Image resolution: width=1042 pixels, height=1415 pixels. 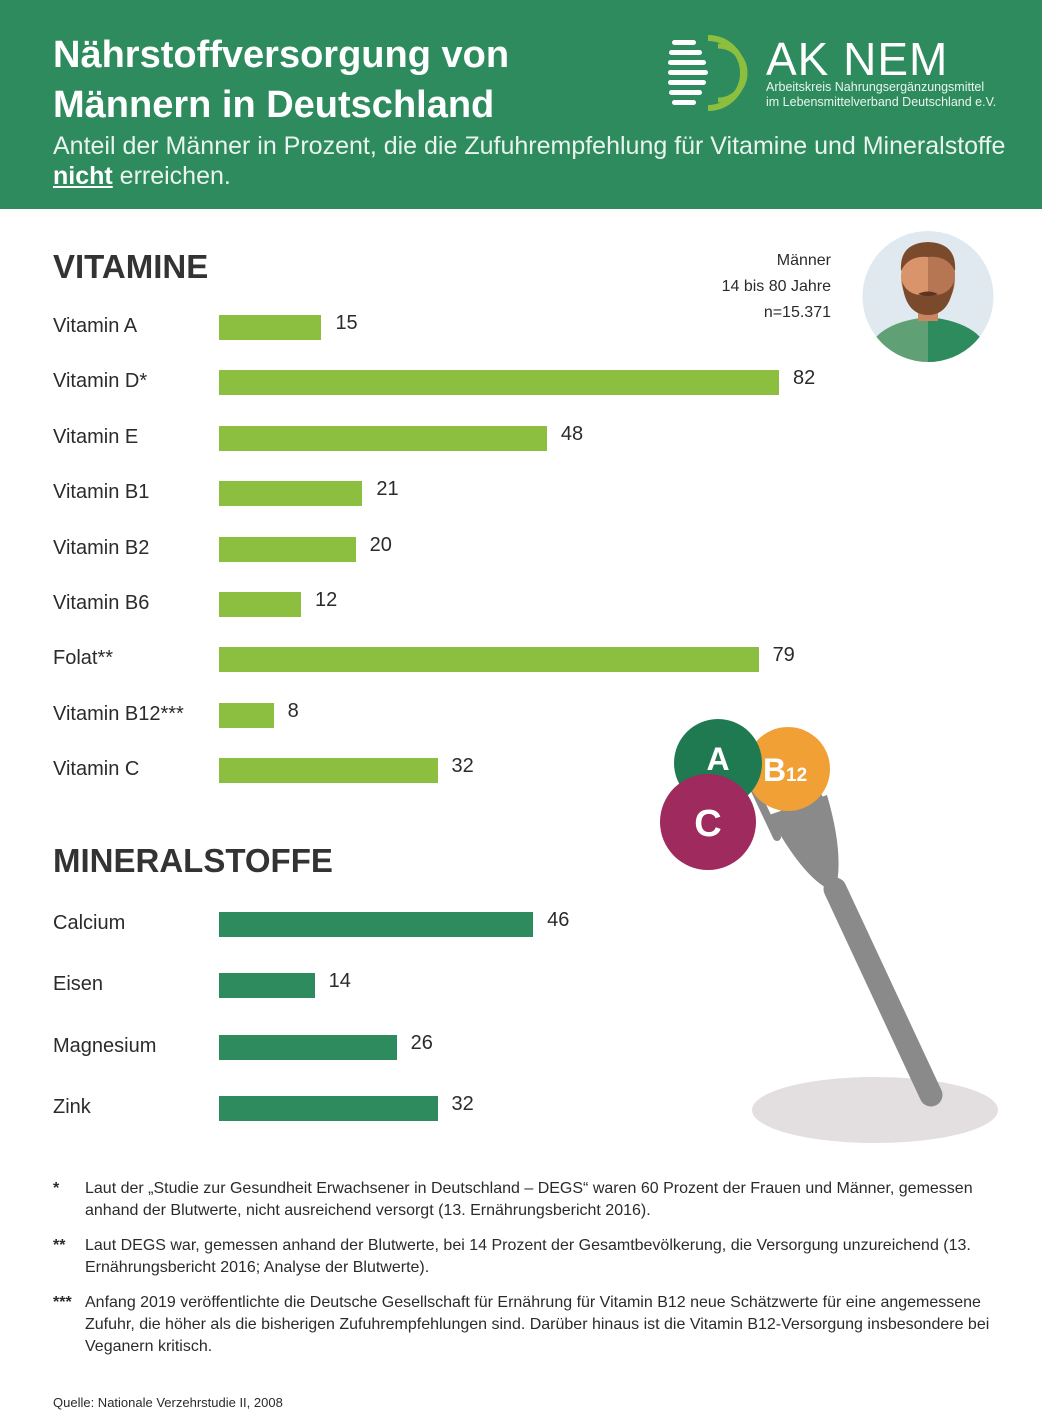 What do you see at coordinates (131, 266) in the screenshot?
I see `section-title-vitamins: VITAMINE` at bounding box center [131, 266].